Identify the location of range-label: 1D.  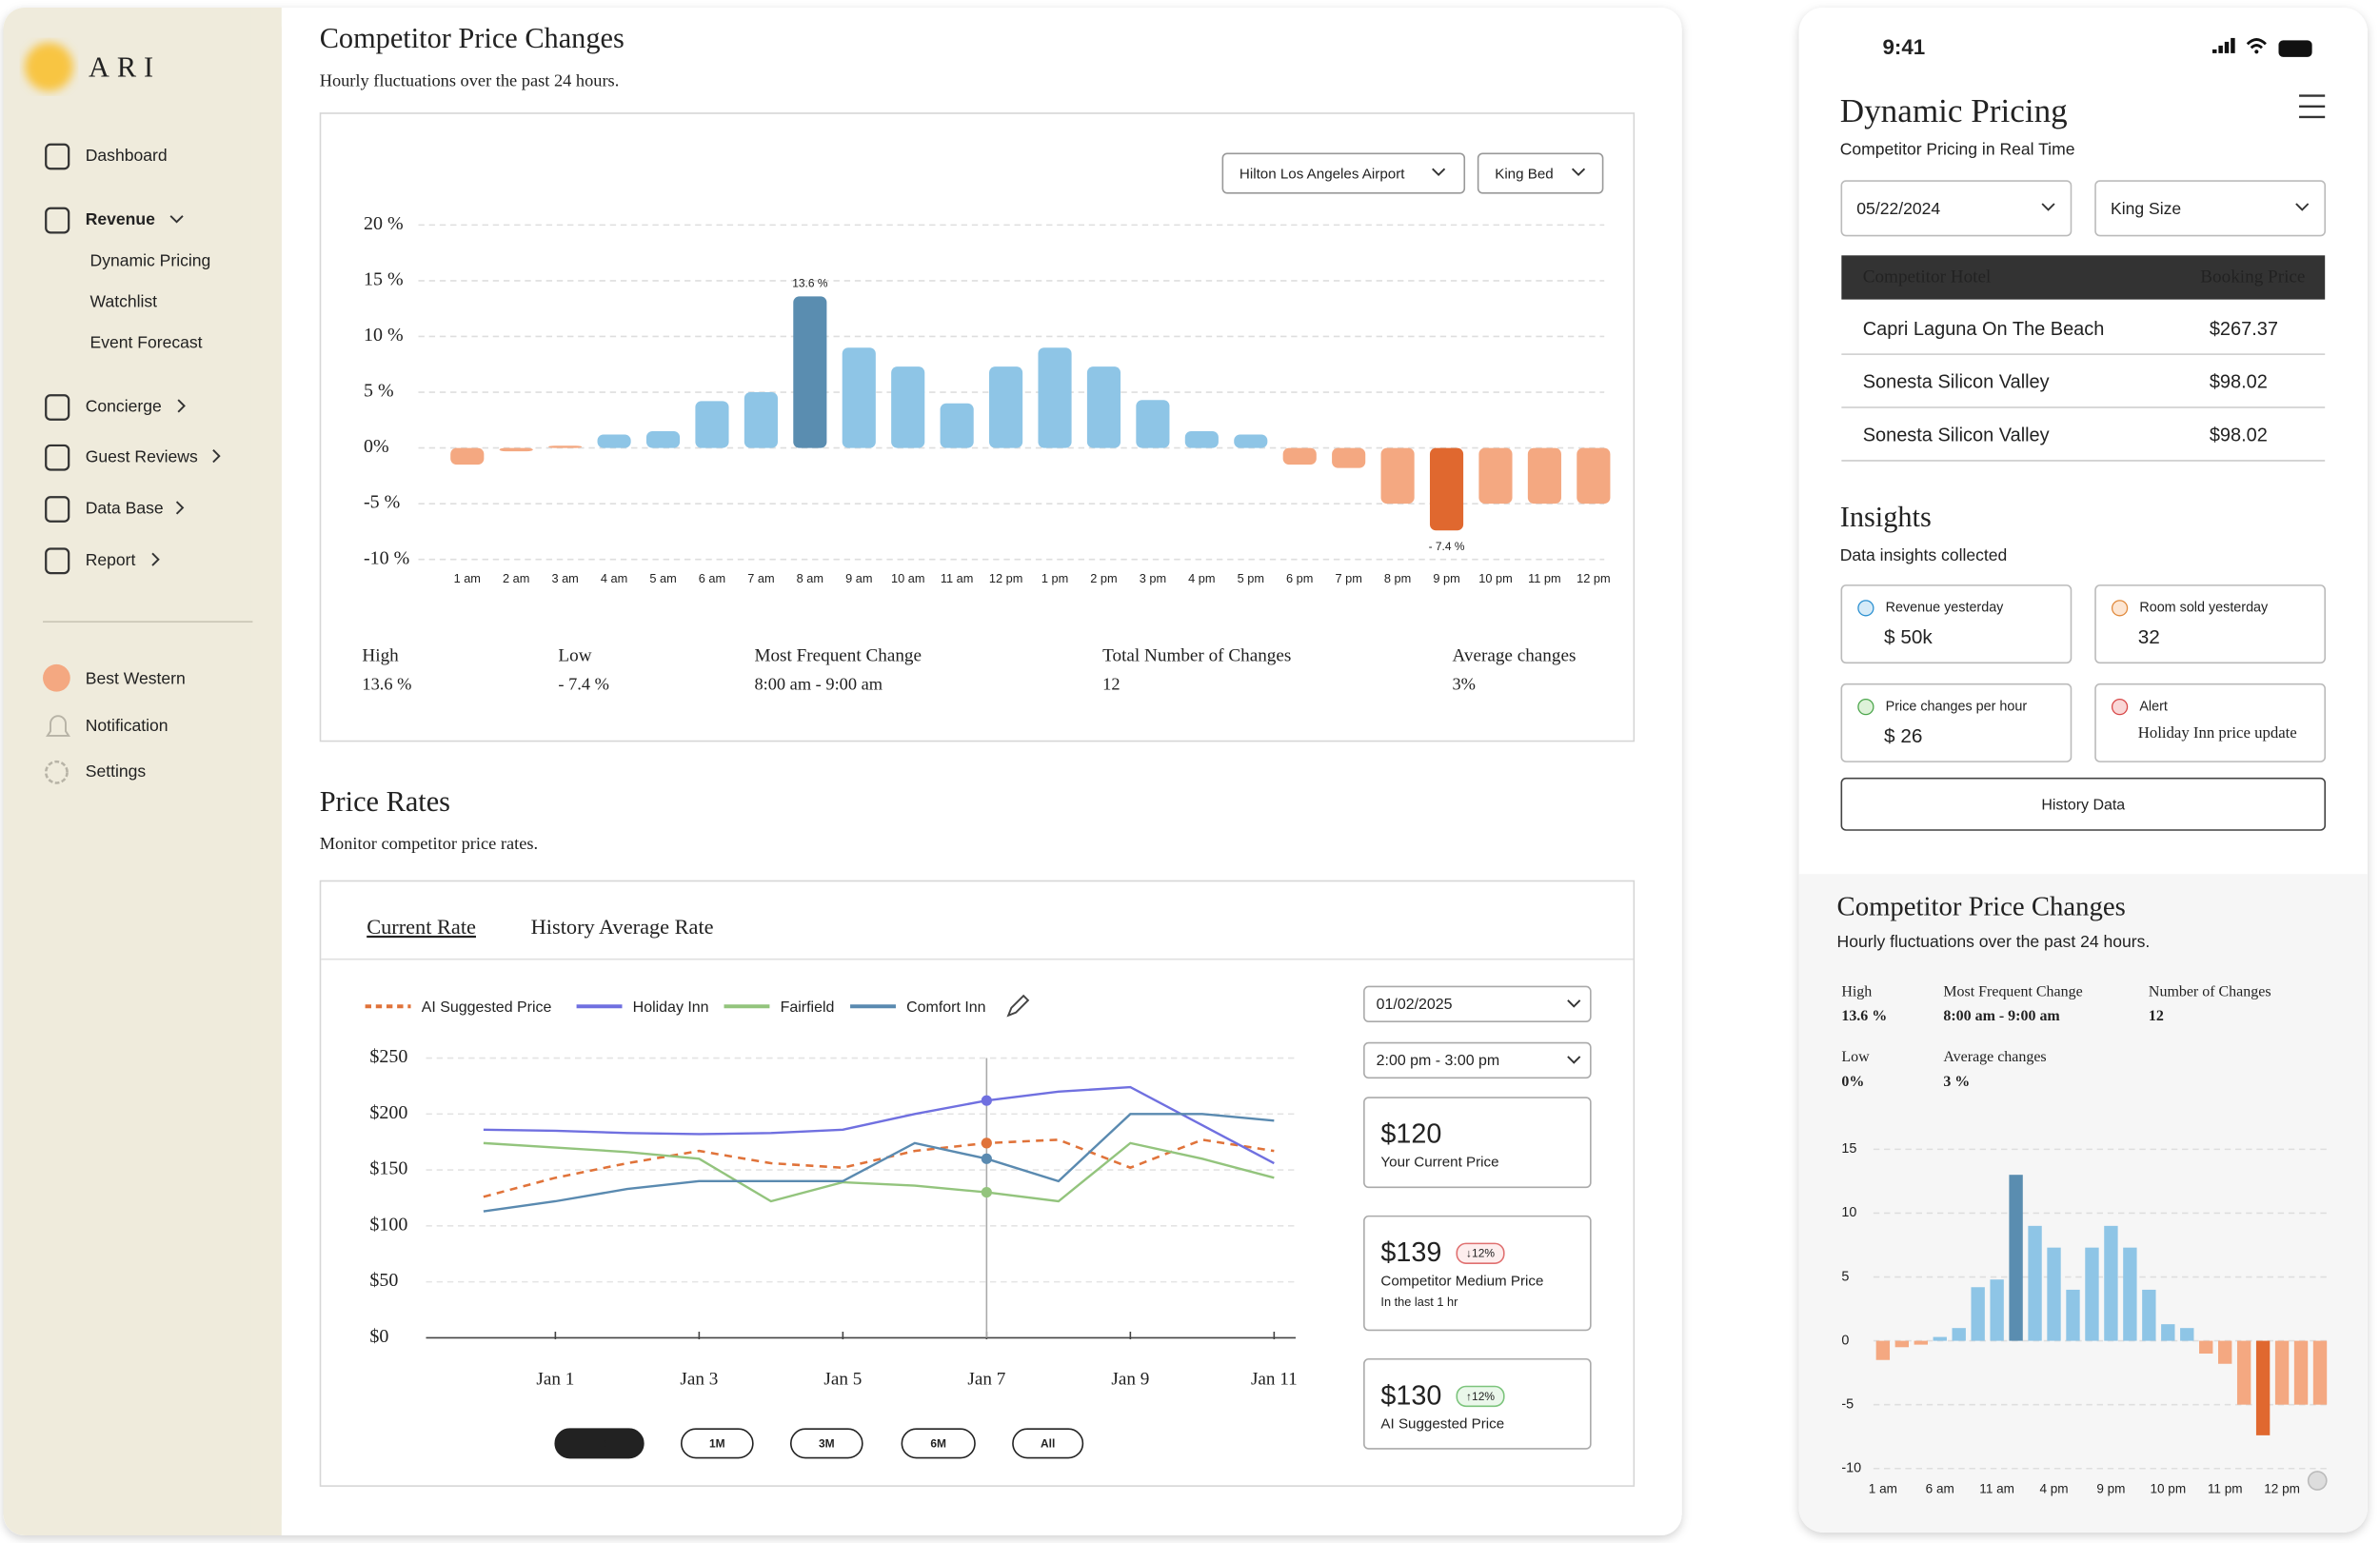
(599, 1443).